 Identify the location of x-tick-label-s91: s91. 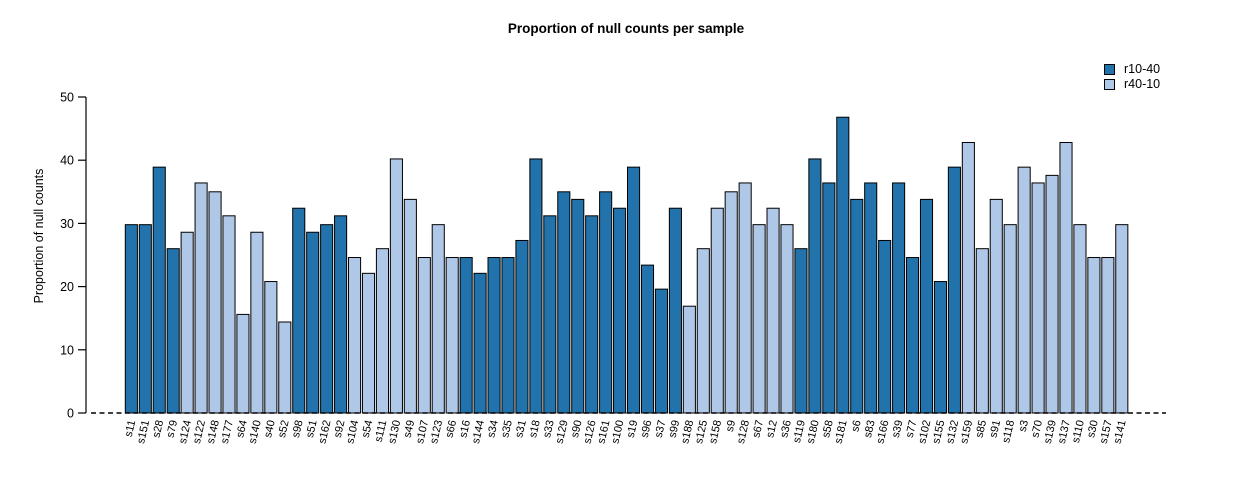
(995, 429).